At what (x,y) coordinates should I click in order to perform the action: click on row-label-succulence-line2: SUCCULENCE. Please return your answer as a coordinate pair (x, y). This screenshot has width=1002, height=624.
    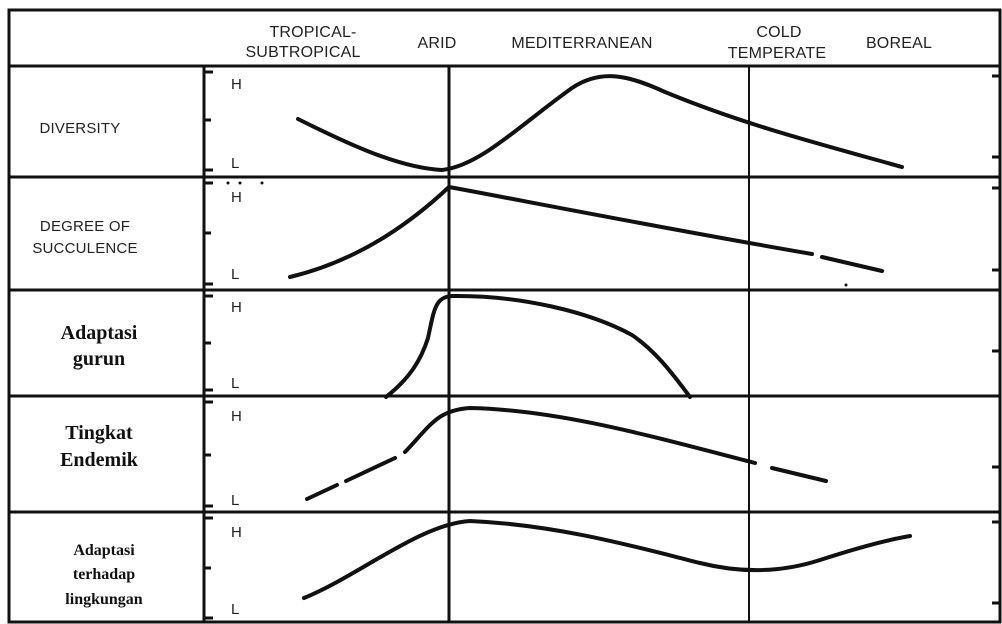
    Looking at the image, I should click on (84, 248).